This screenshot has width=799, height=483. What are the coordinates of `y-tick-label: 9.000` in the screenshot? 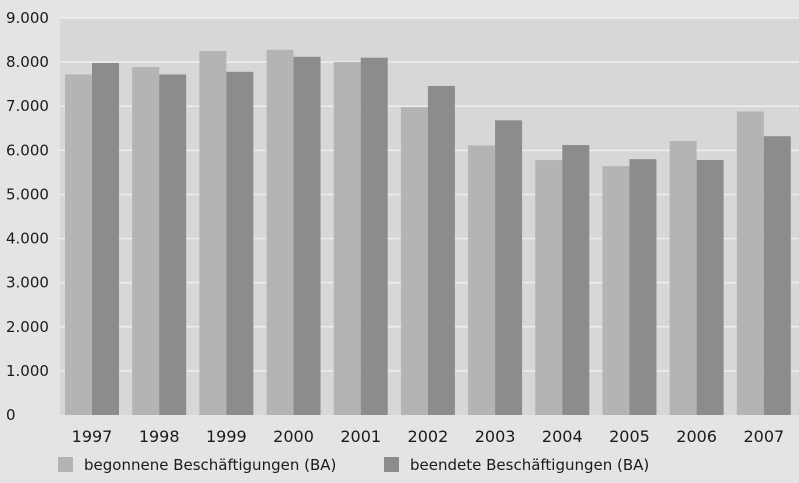 It's located at (27, 18).